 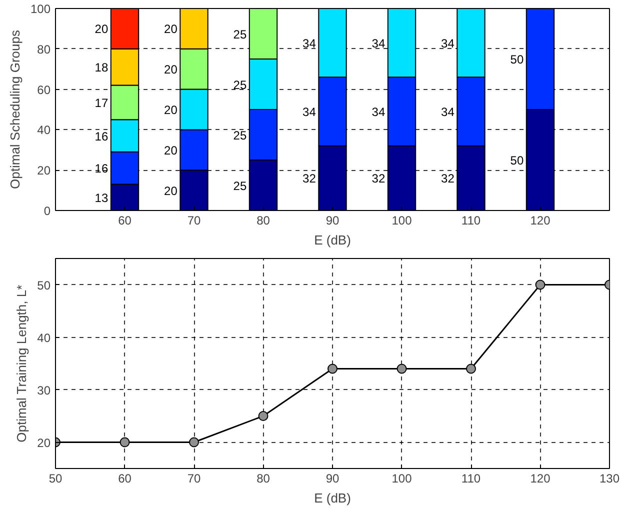 I want to click on y-axis-title: Optimal Scheduling Groups, so click(x=14, y=109).